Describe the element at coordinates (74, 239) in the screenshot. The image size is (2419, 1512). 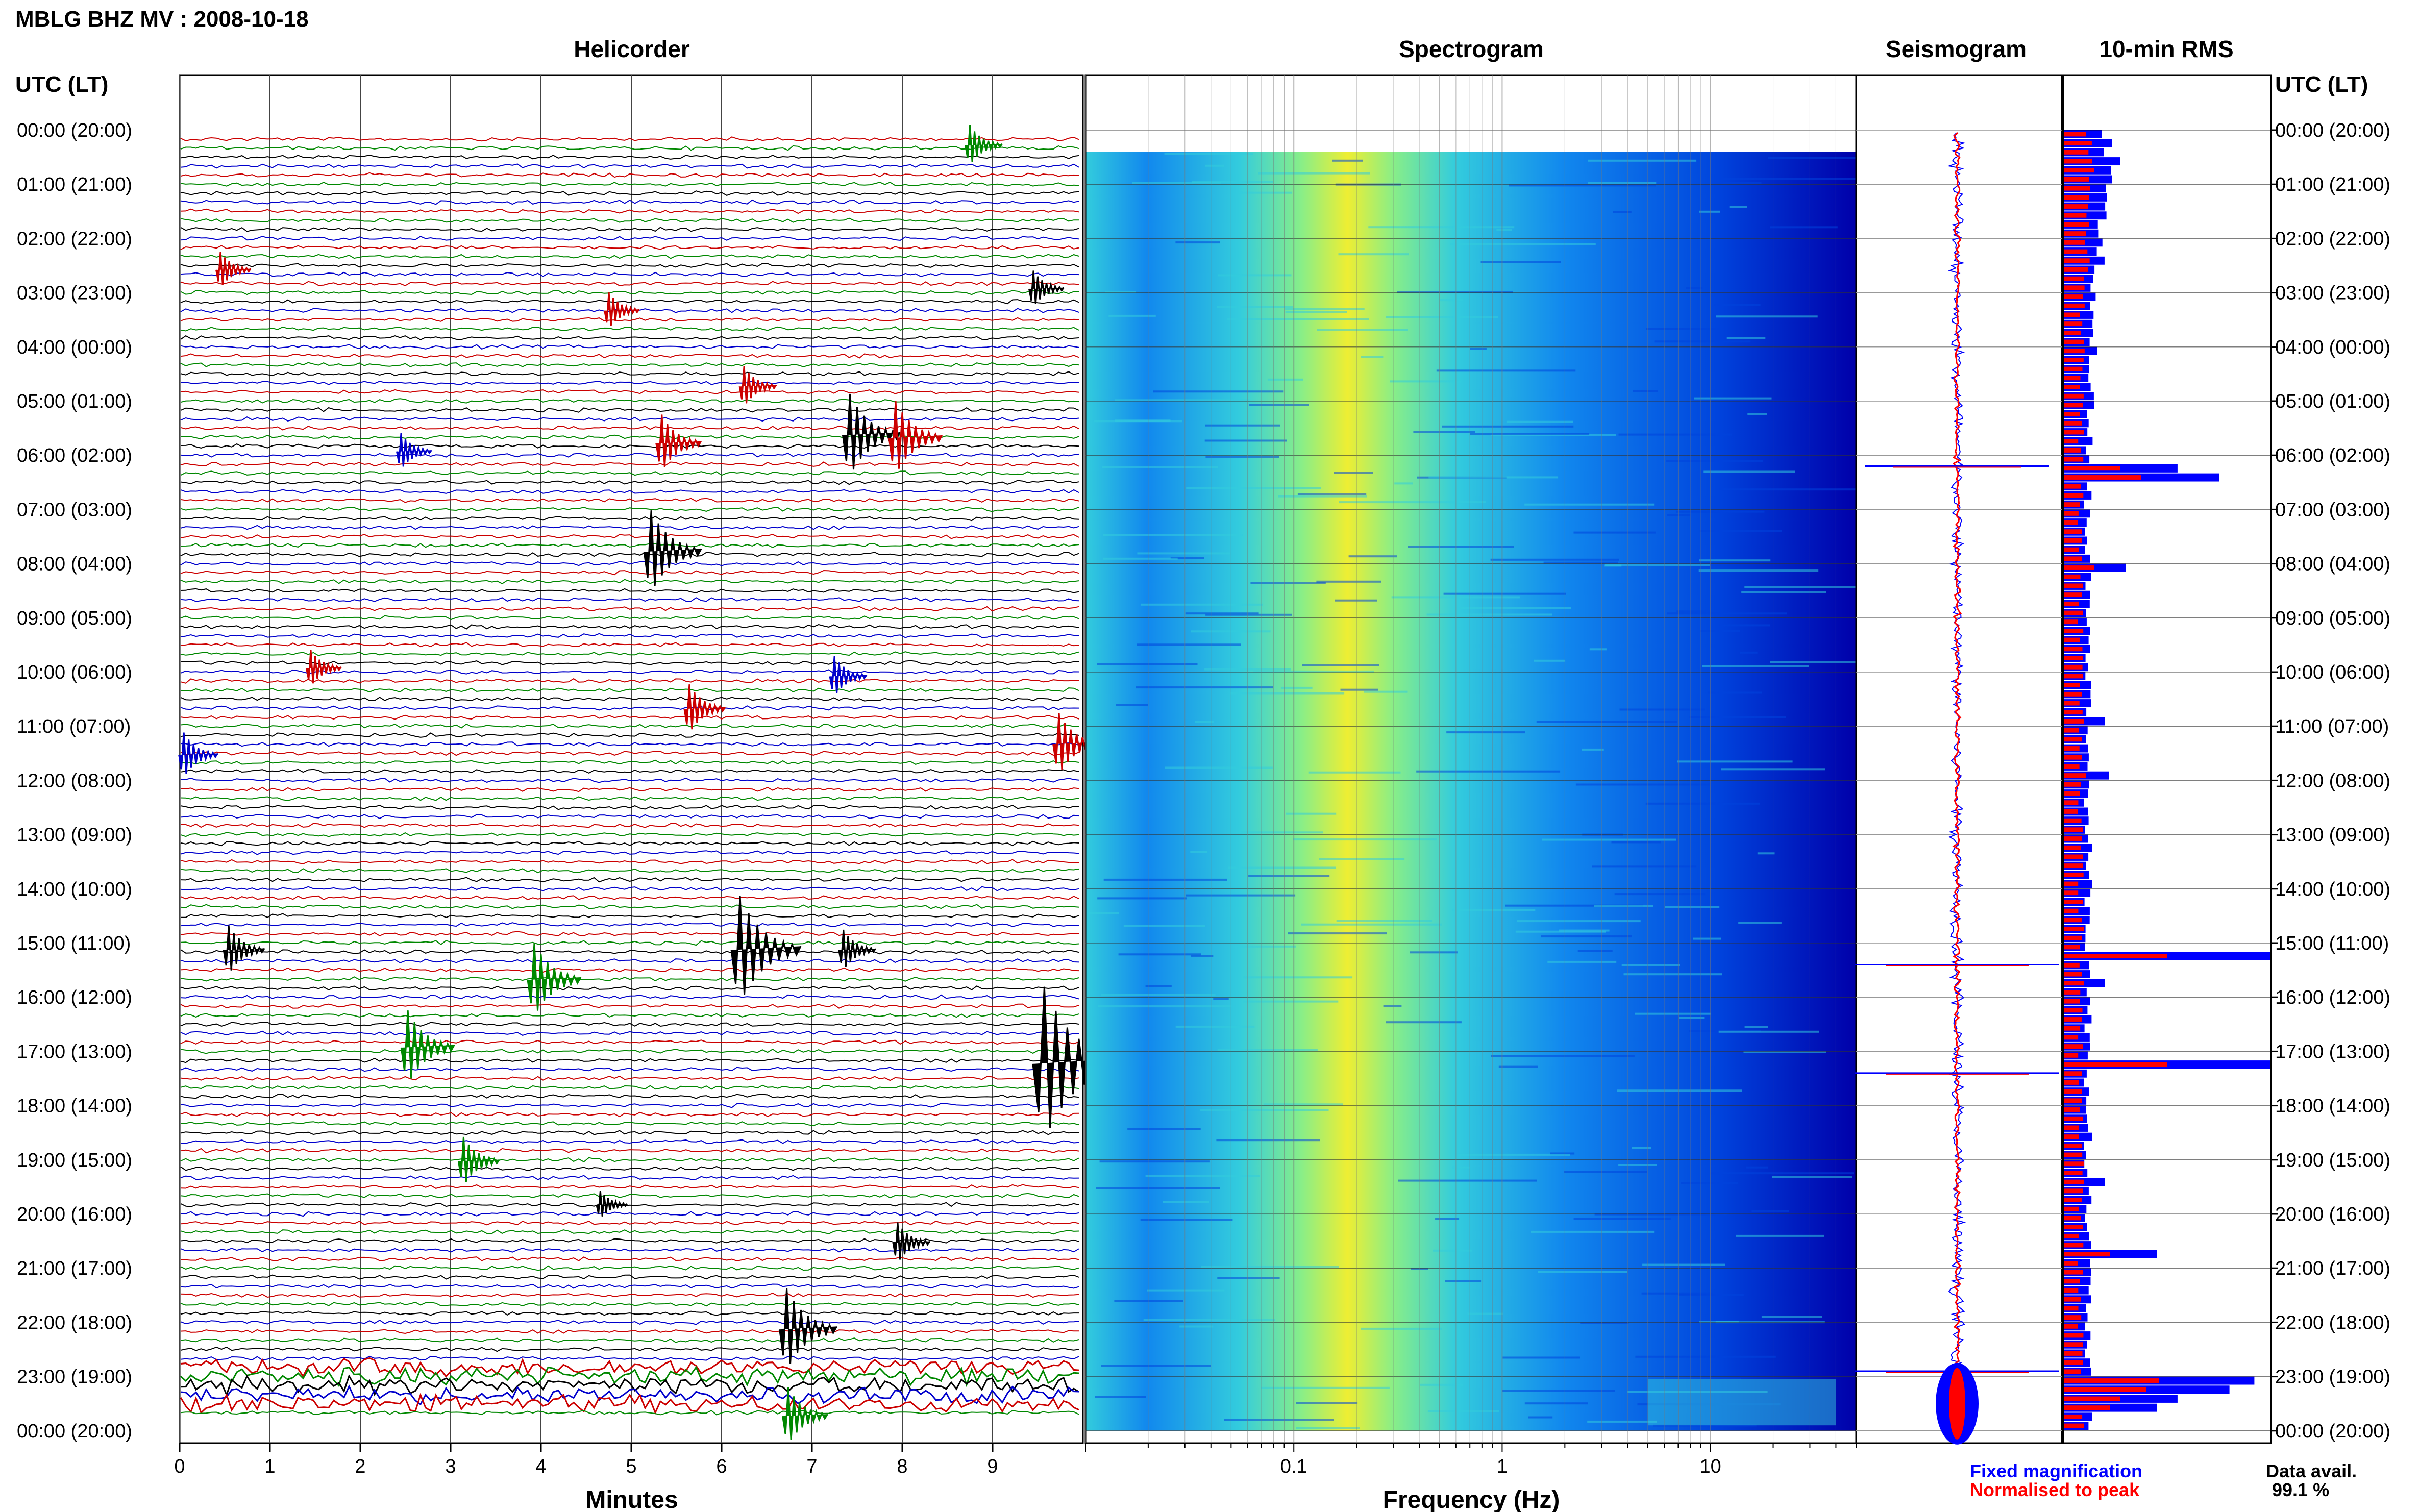
I see `time-label-left: 02:00 (22:00)` at that location.